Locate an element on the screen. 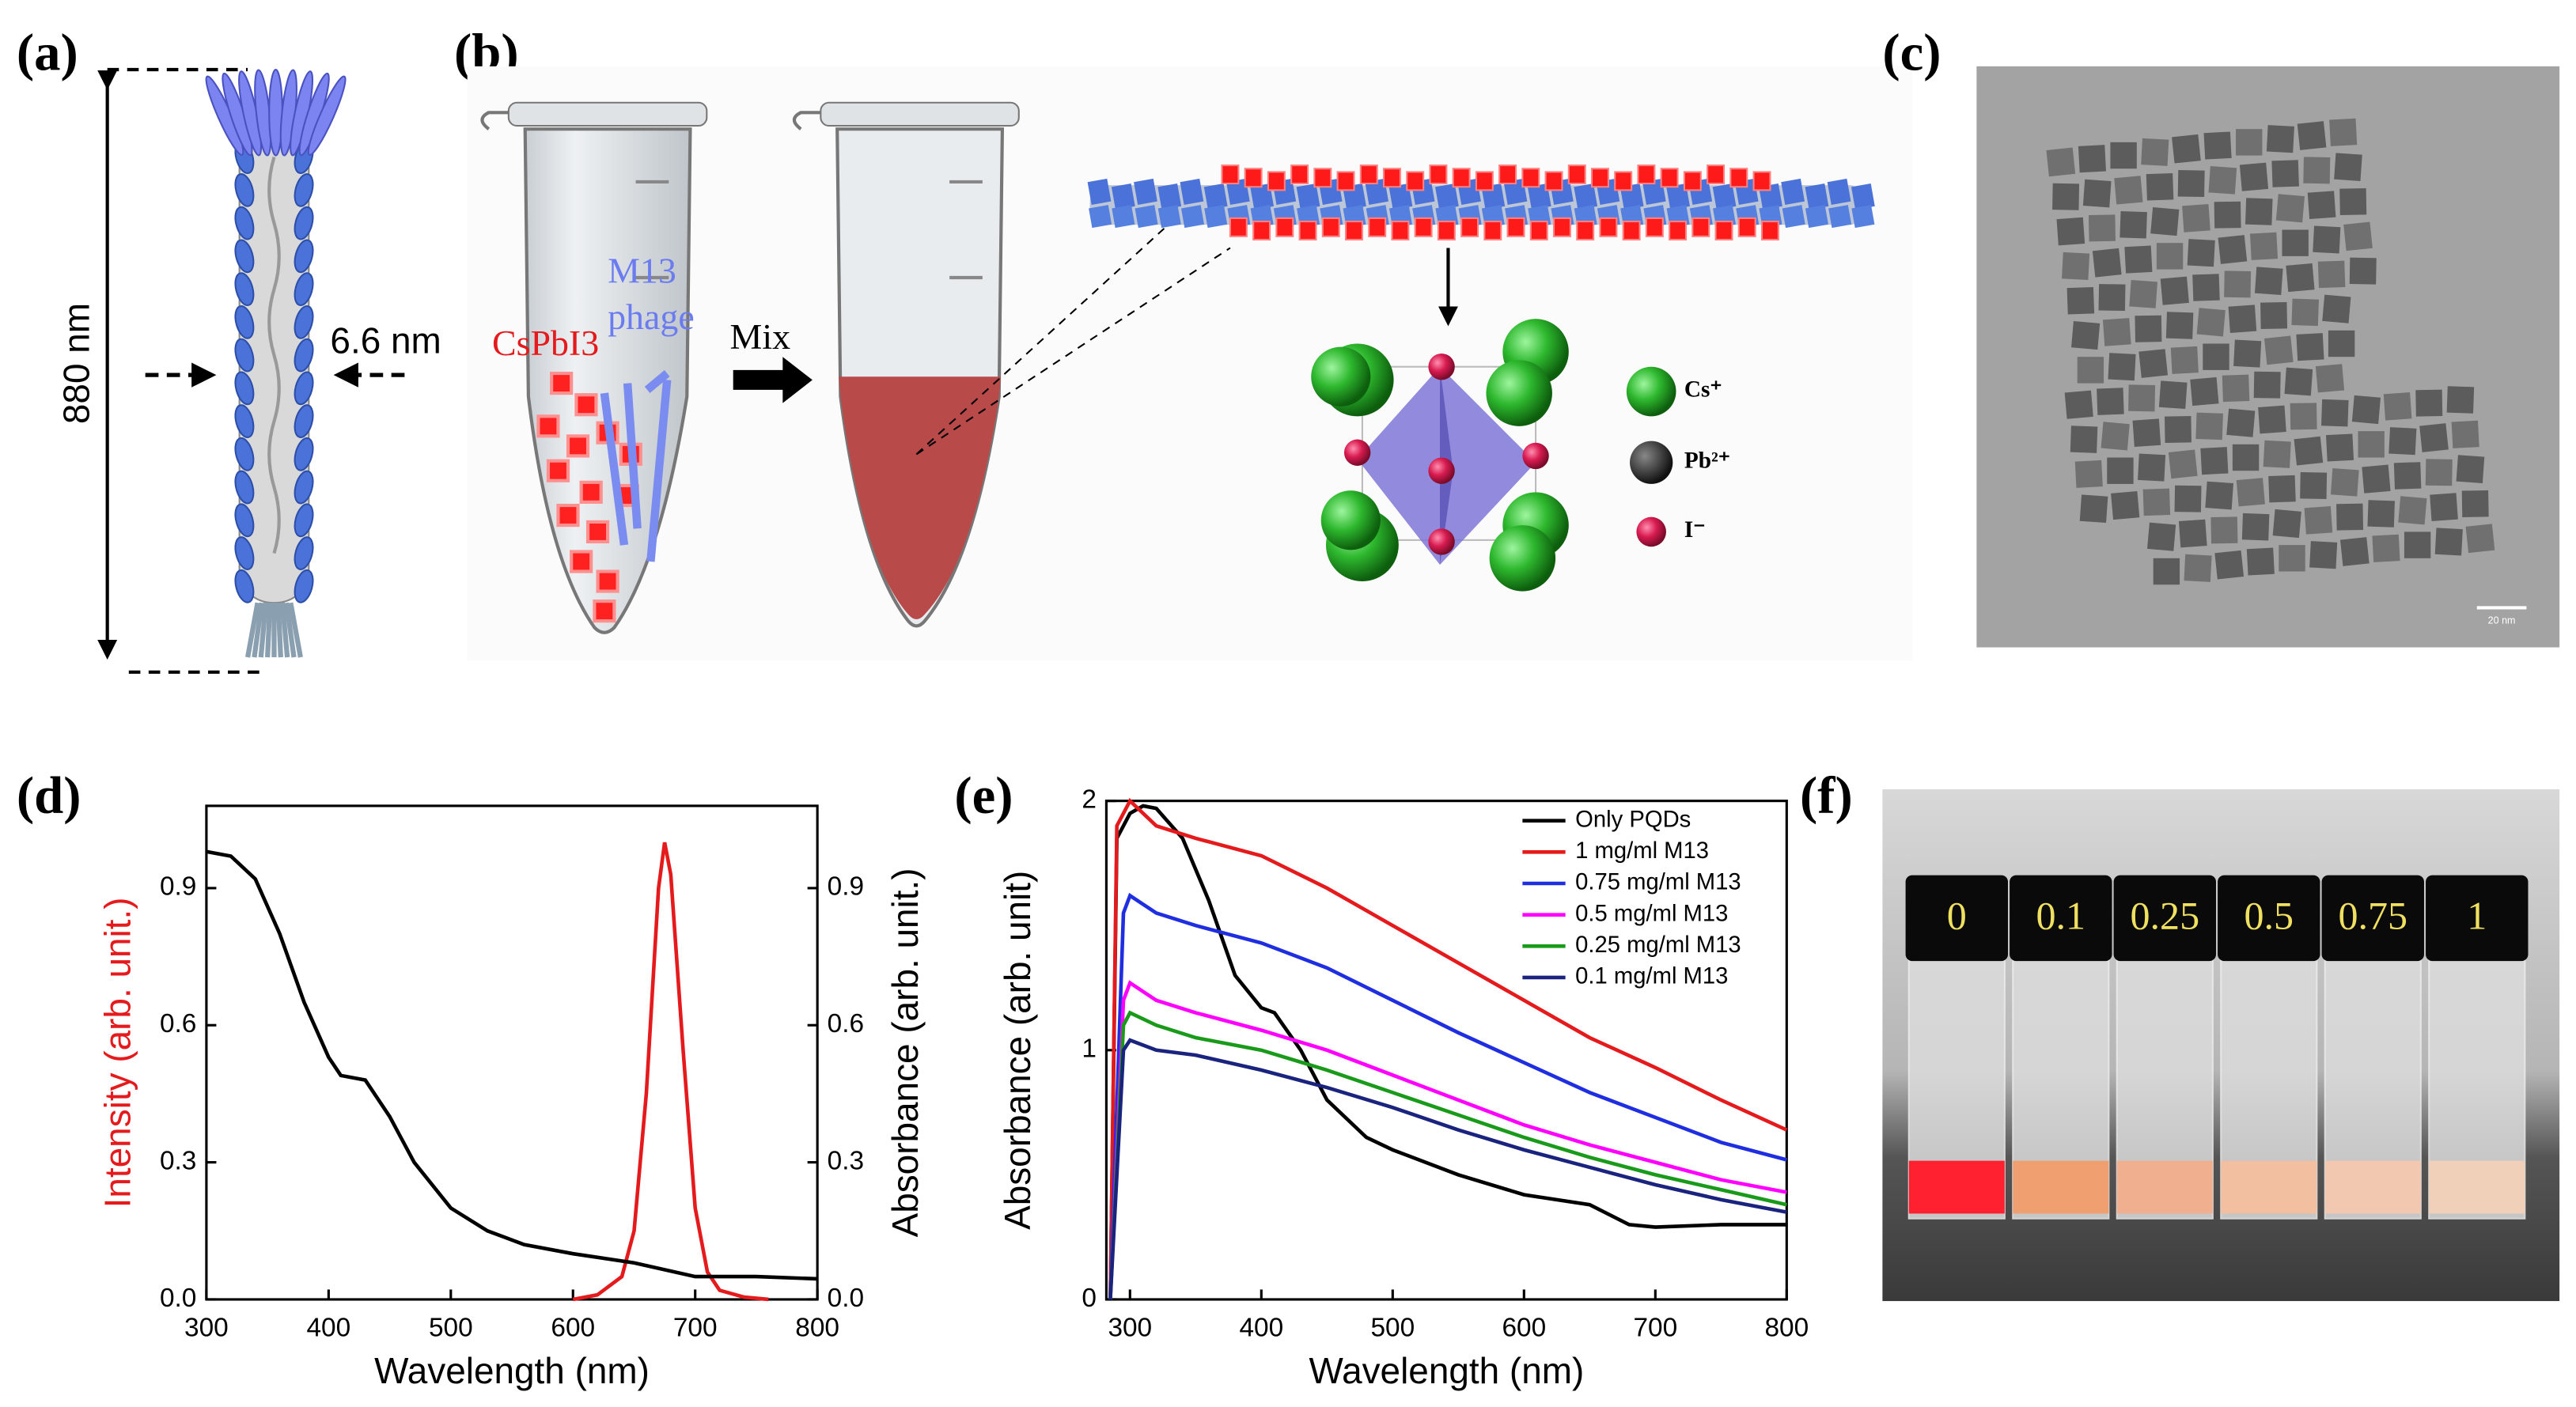 This screenshot has height=1407, width=2576. panel-a: (a) 880 nm 6.6 nm is located at coordinates (229, 349).